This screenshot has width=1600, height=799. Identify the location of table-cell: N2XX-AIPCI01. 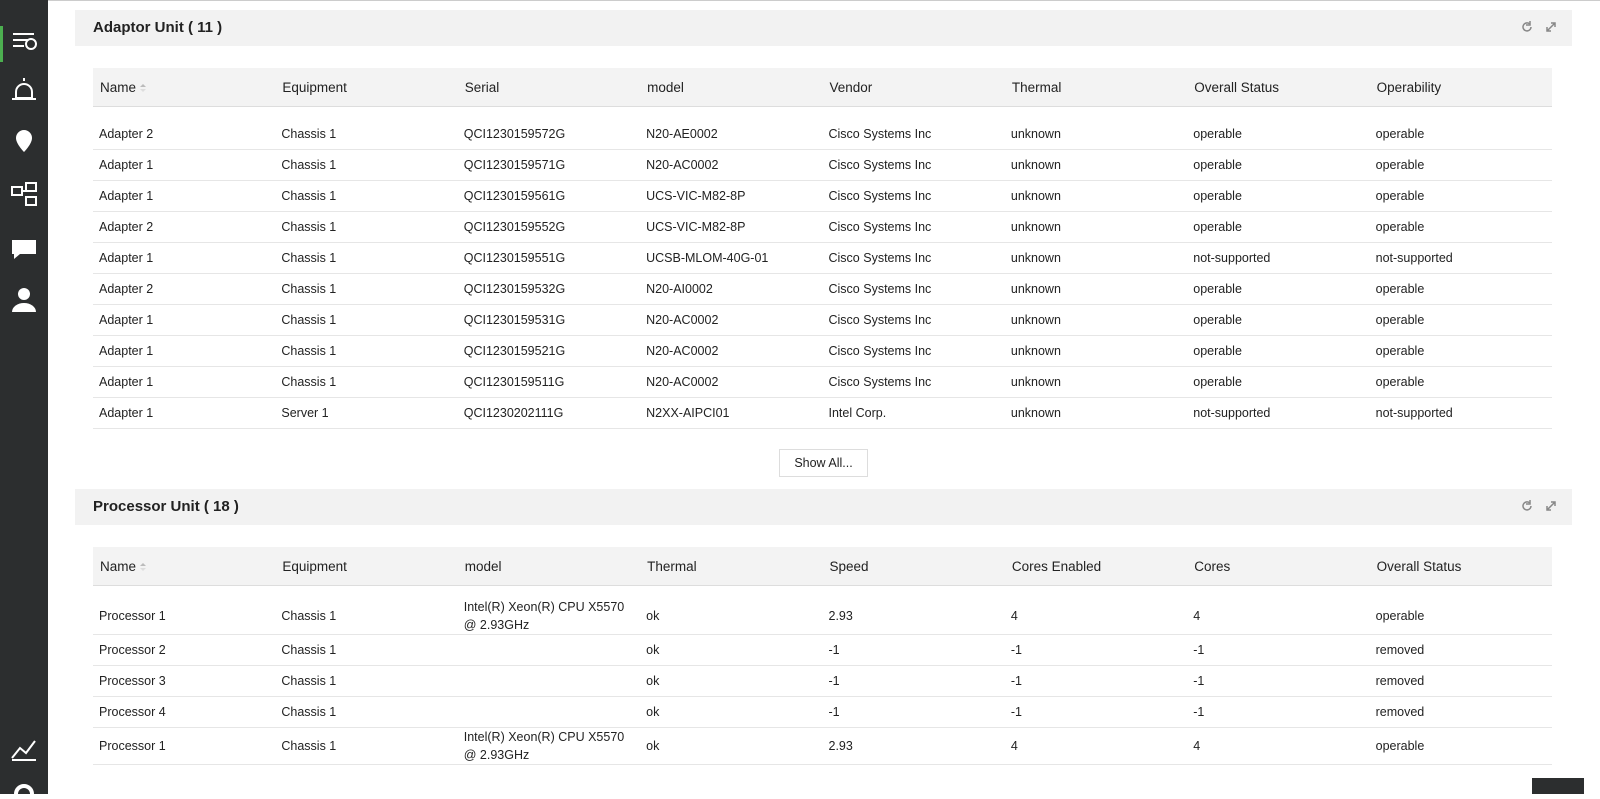
(731, 413).